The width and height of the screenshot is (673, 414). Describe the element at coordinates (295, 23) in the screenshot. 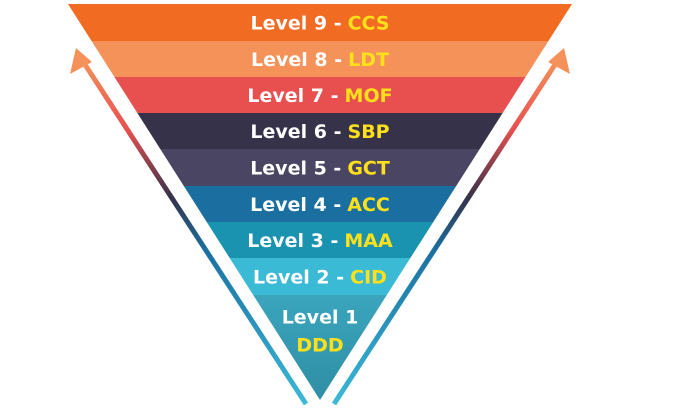

I see `level-label: Level 9 -` at that location.